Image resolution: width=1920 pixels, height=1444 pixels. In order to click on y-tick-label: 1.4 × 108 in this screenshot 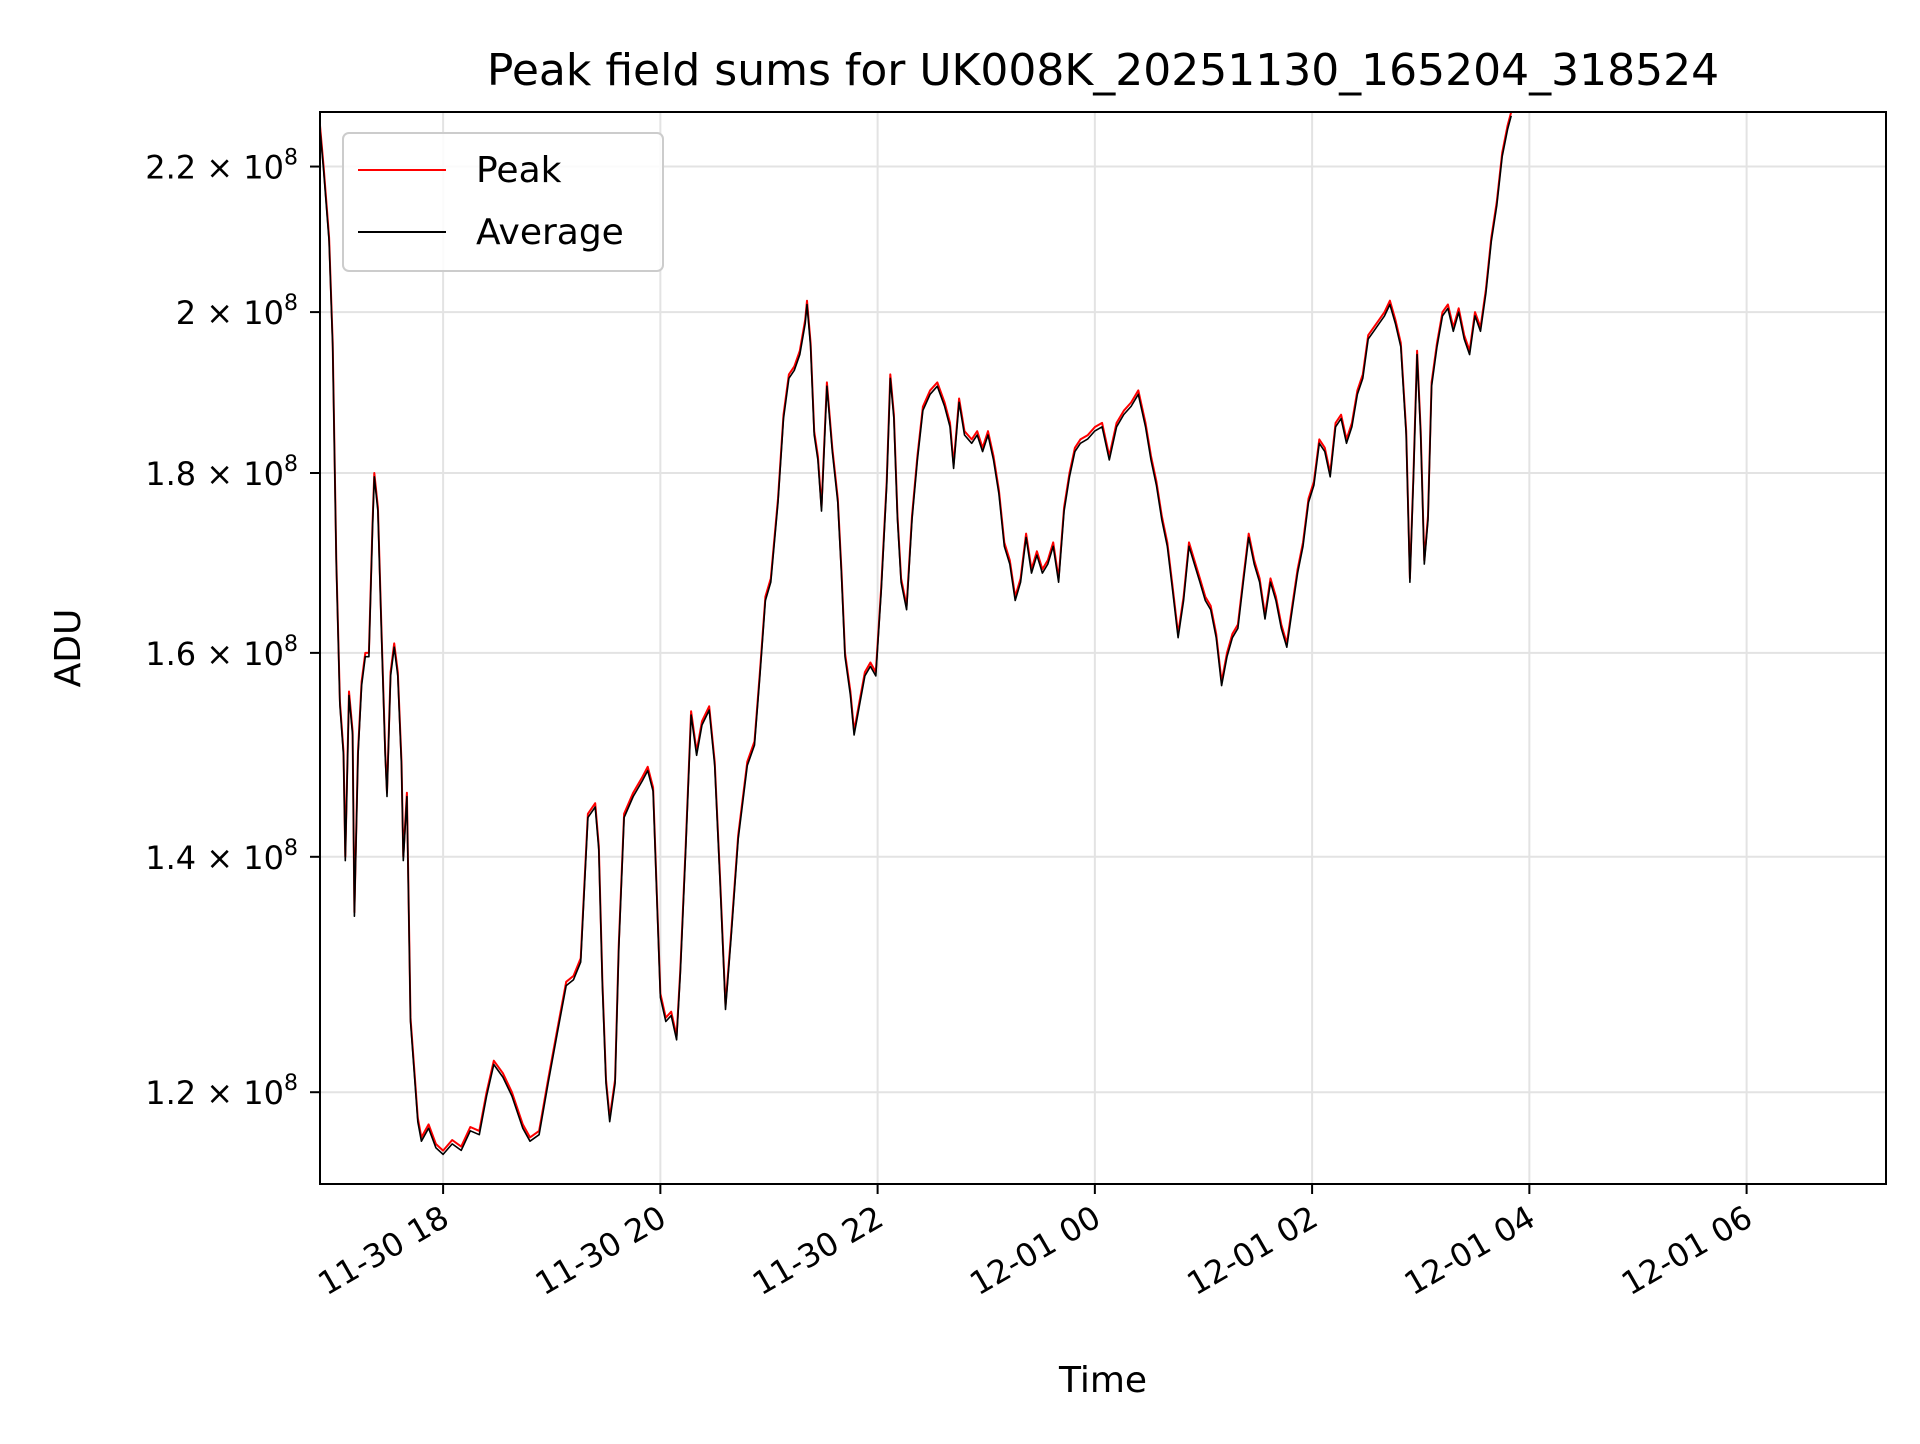, I will do `click(221, 856)`.